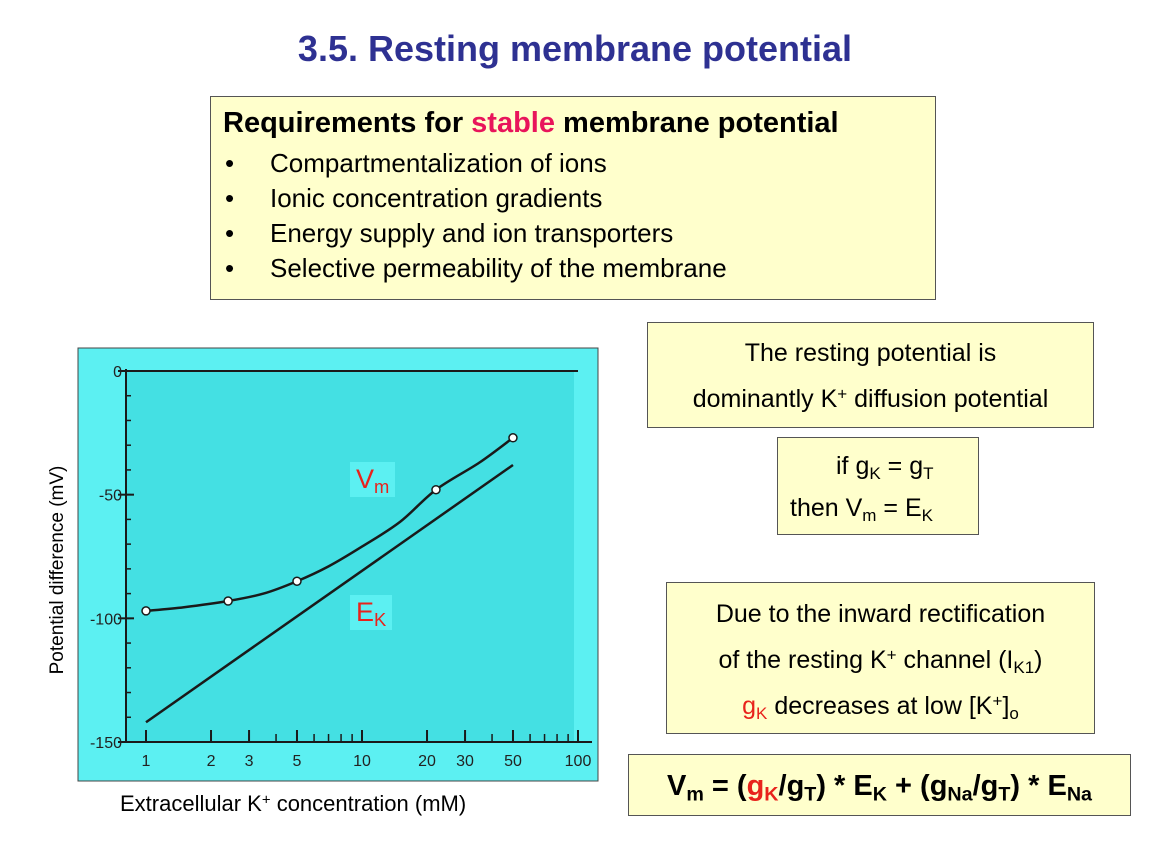  What do you see at coordinates (575, 48) in the screenshot?
I see `slide-title: 3.5. Resting membrane potential` at bounding box center [575, 48].